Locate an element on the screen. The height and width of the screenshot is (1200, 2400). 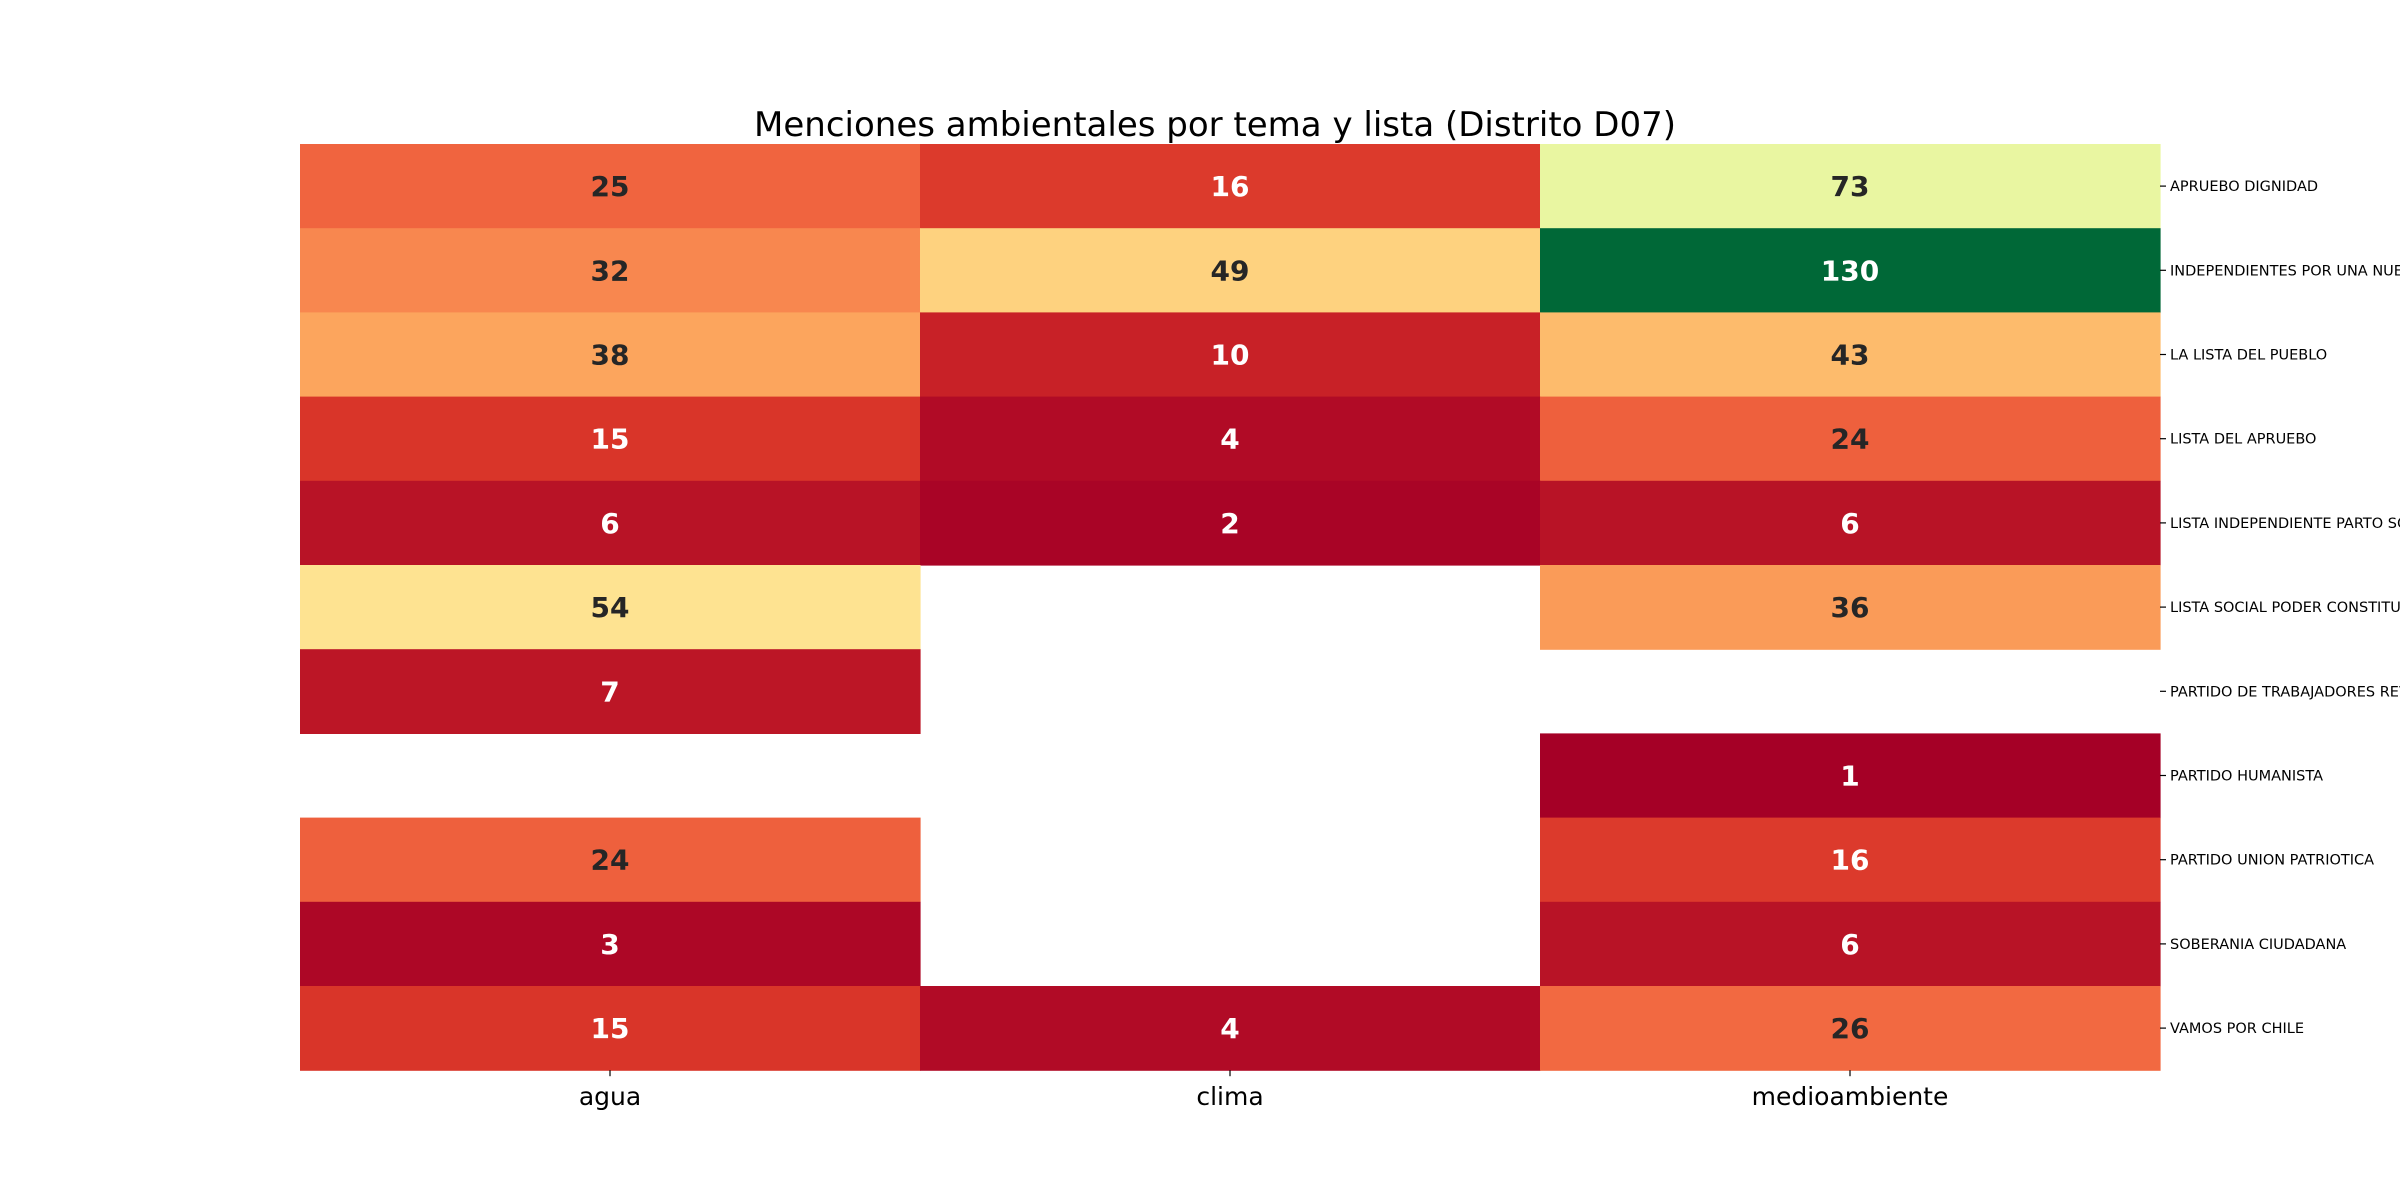
x-tick-label: agua is located at coordinates (610, 1096).